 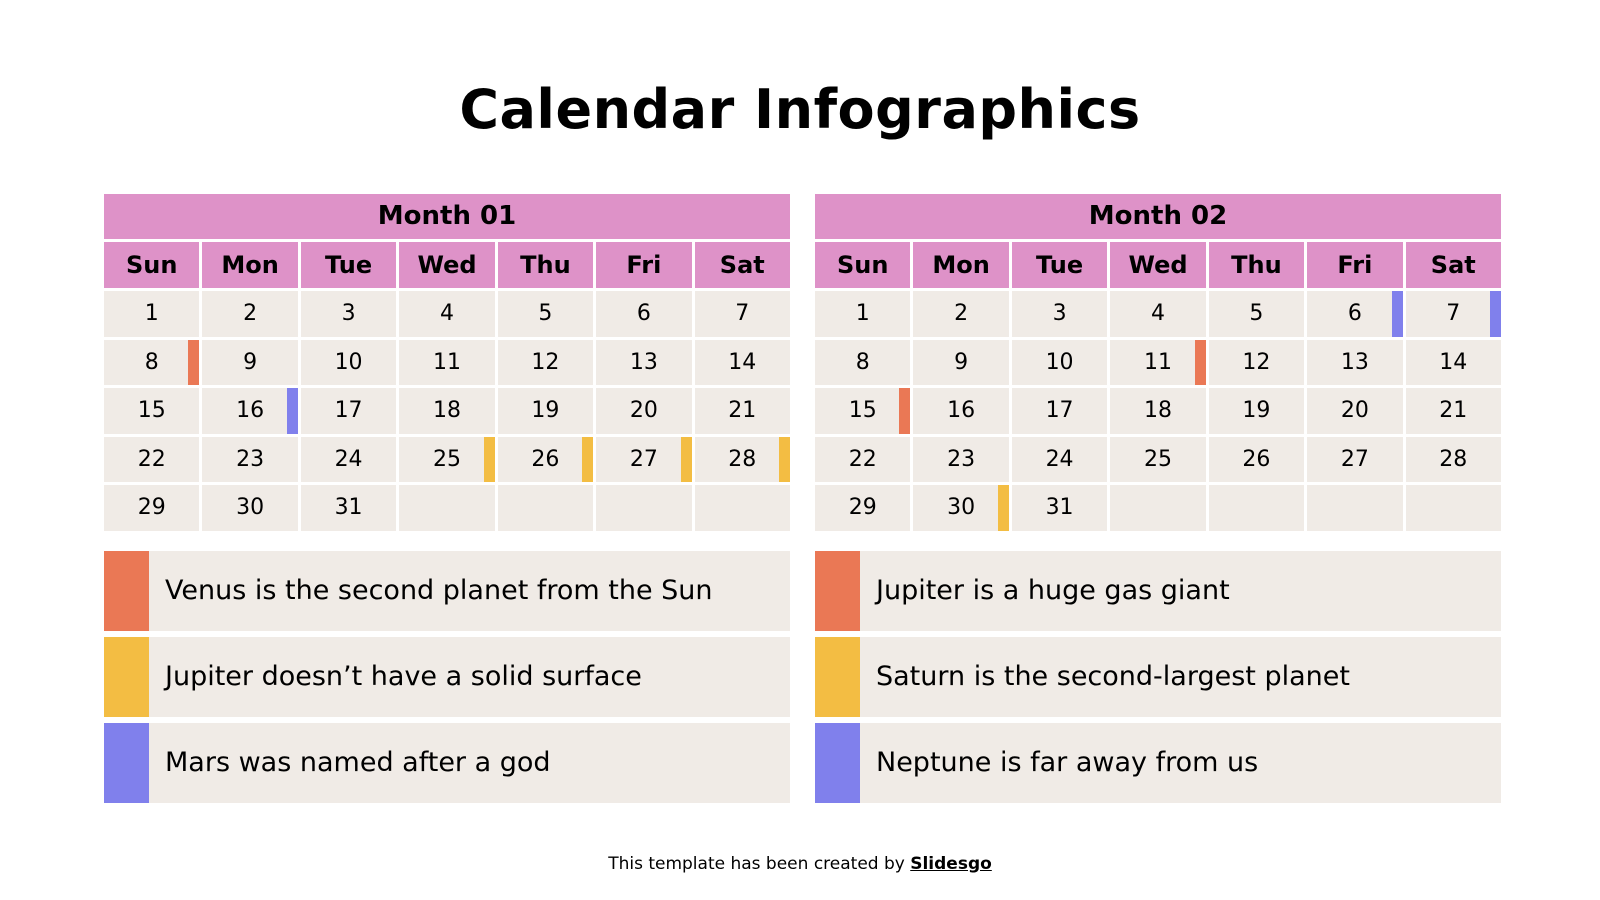 I want to click on day-number: 6, so click(x=1354, y=313).